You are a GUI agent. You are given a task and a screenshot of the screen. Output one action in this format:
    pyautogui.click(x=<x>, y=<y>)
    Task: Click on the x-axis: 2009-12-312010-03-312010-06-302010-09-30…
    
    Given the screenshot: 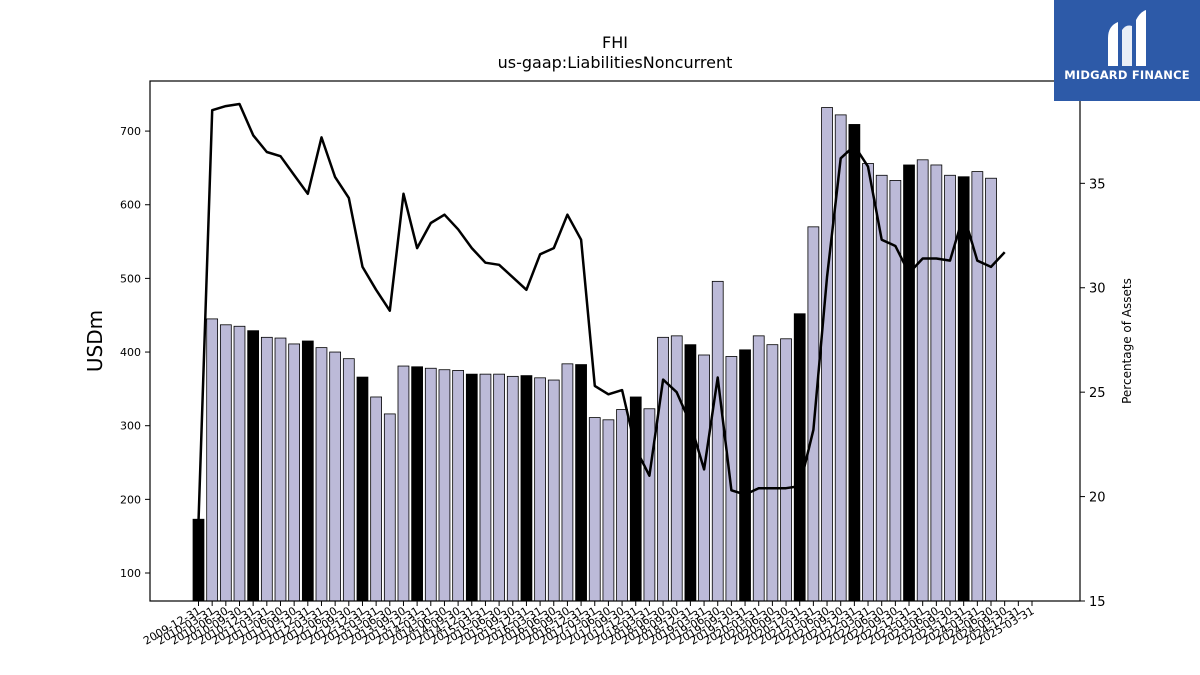 What is the action you would take?
    pyautogui.click(x=589, y=624)
    